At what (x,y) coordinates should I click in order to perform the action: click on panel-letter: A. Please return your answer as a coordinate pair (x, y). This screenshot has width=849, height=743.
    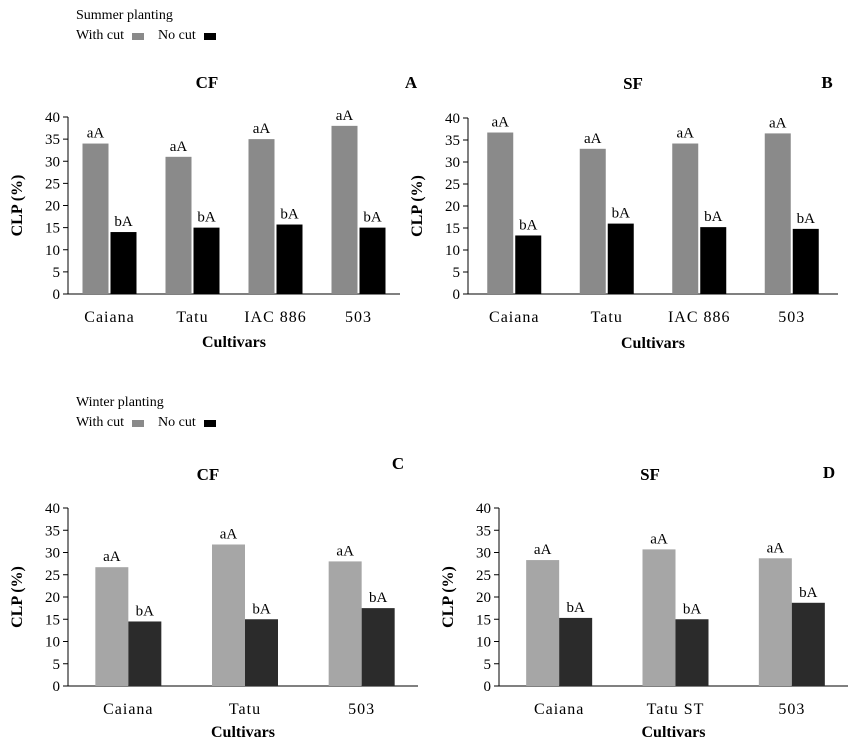
    Looking at the image, I should click on (411, 82).